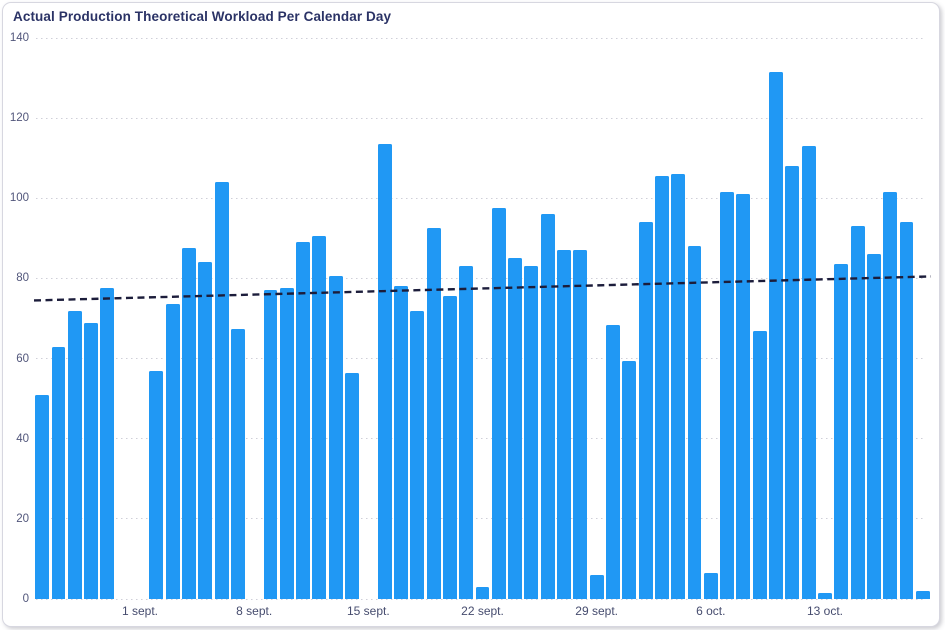 The image size is (945, 630). I want to click on y-axis-tick-label: 80, so click(22, 278).